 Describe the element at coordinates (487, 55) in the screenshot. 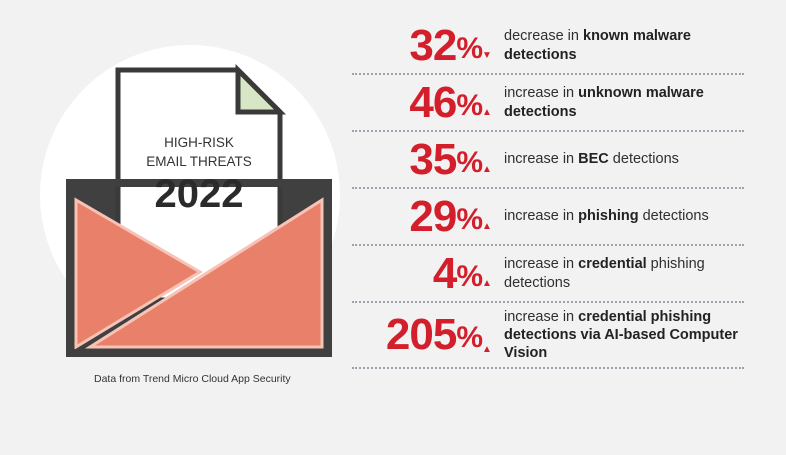

I see `down-arrow-icon: ▼` at that location.